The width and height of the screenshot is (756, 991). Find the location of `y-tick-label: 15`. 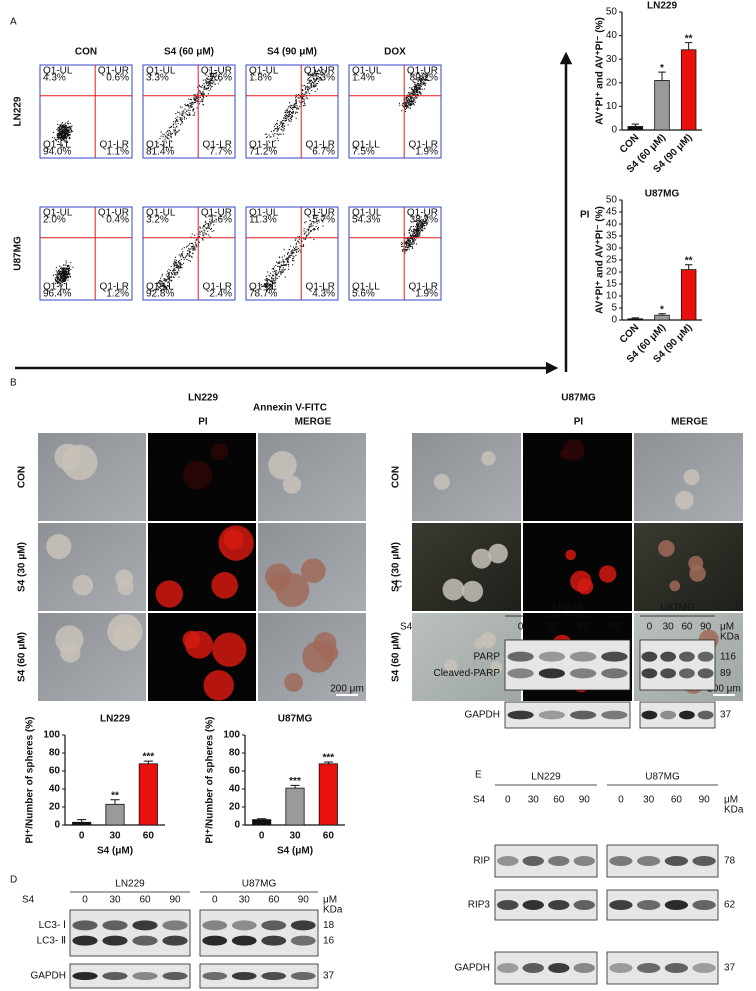

y-tick-label: 15 is located at coordinates (612, 284).